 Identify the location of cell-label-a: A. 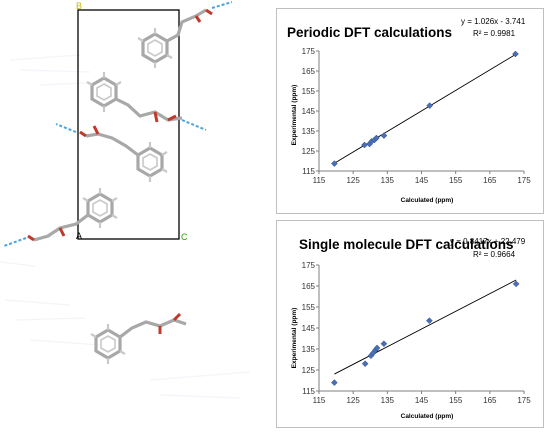
(79, 236).